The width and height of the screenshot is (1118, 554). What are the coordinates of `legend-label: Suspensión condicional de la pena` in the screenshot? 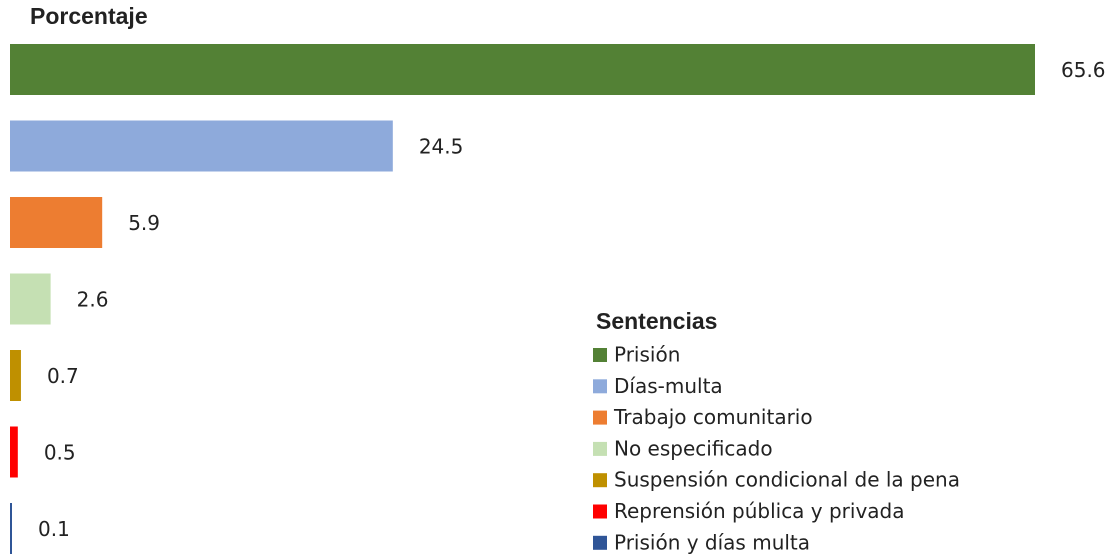 It's located at (787, 480).